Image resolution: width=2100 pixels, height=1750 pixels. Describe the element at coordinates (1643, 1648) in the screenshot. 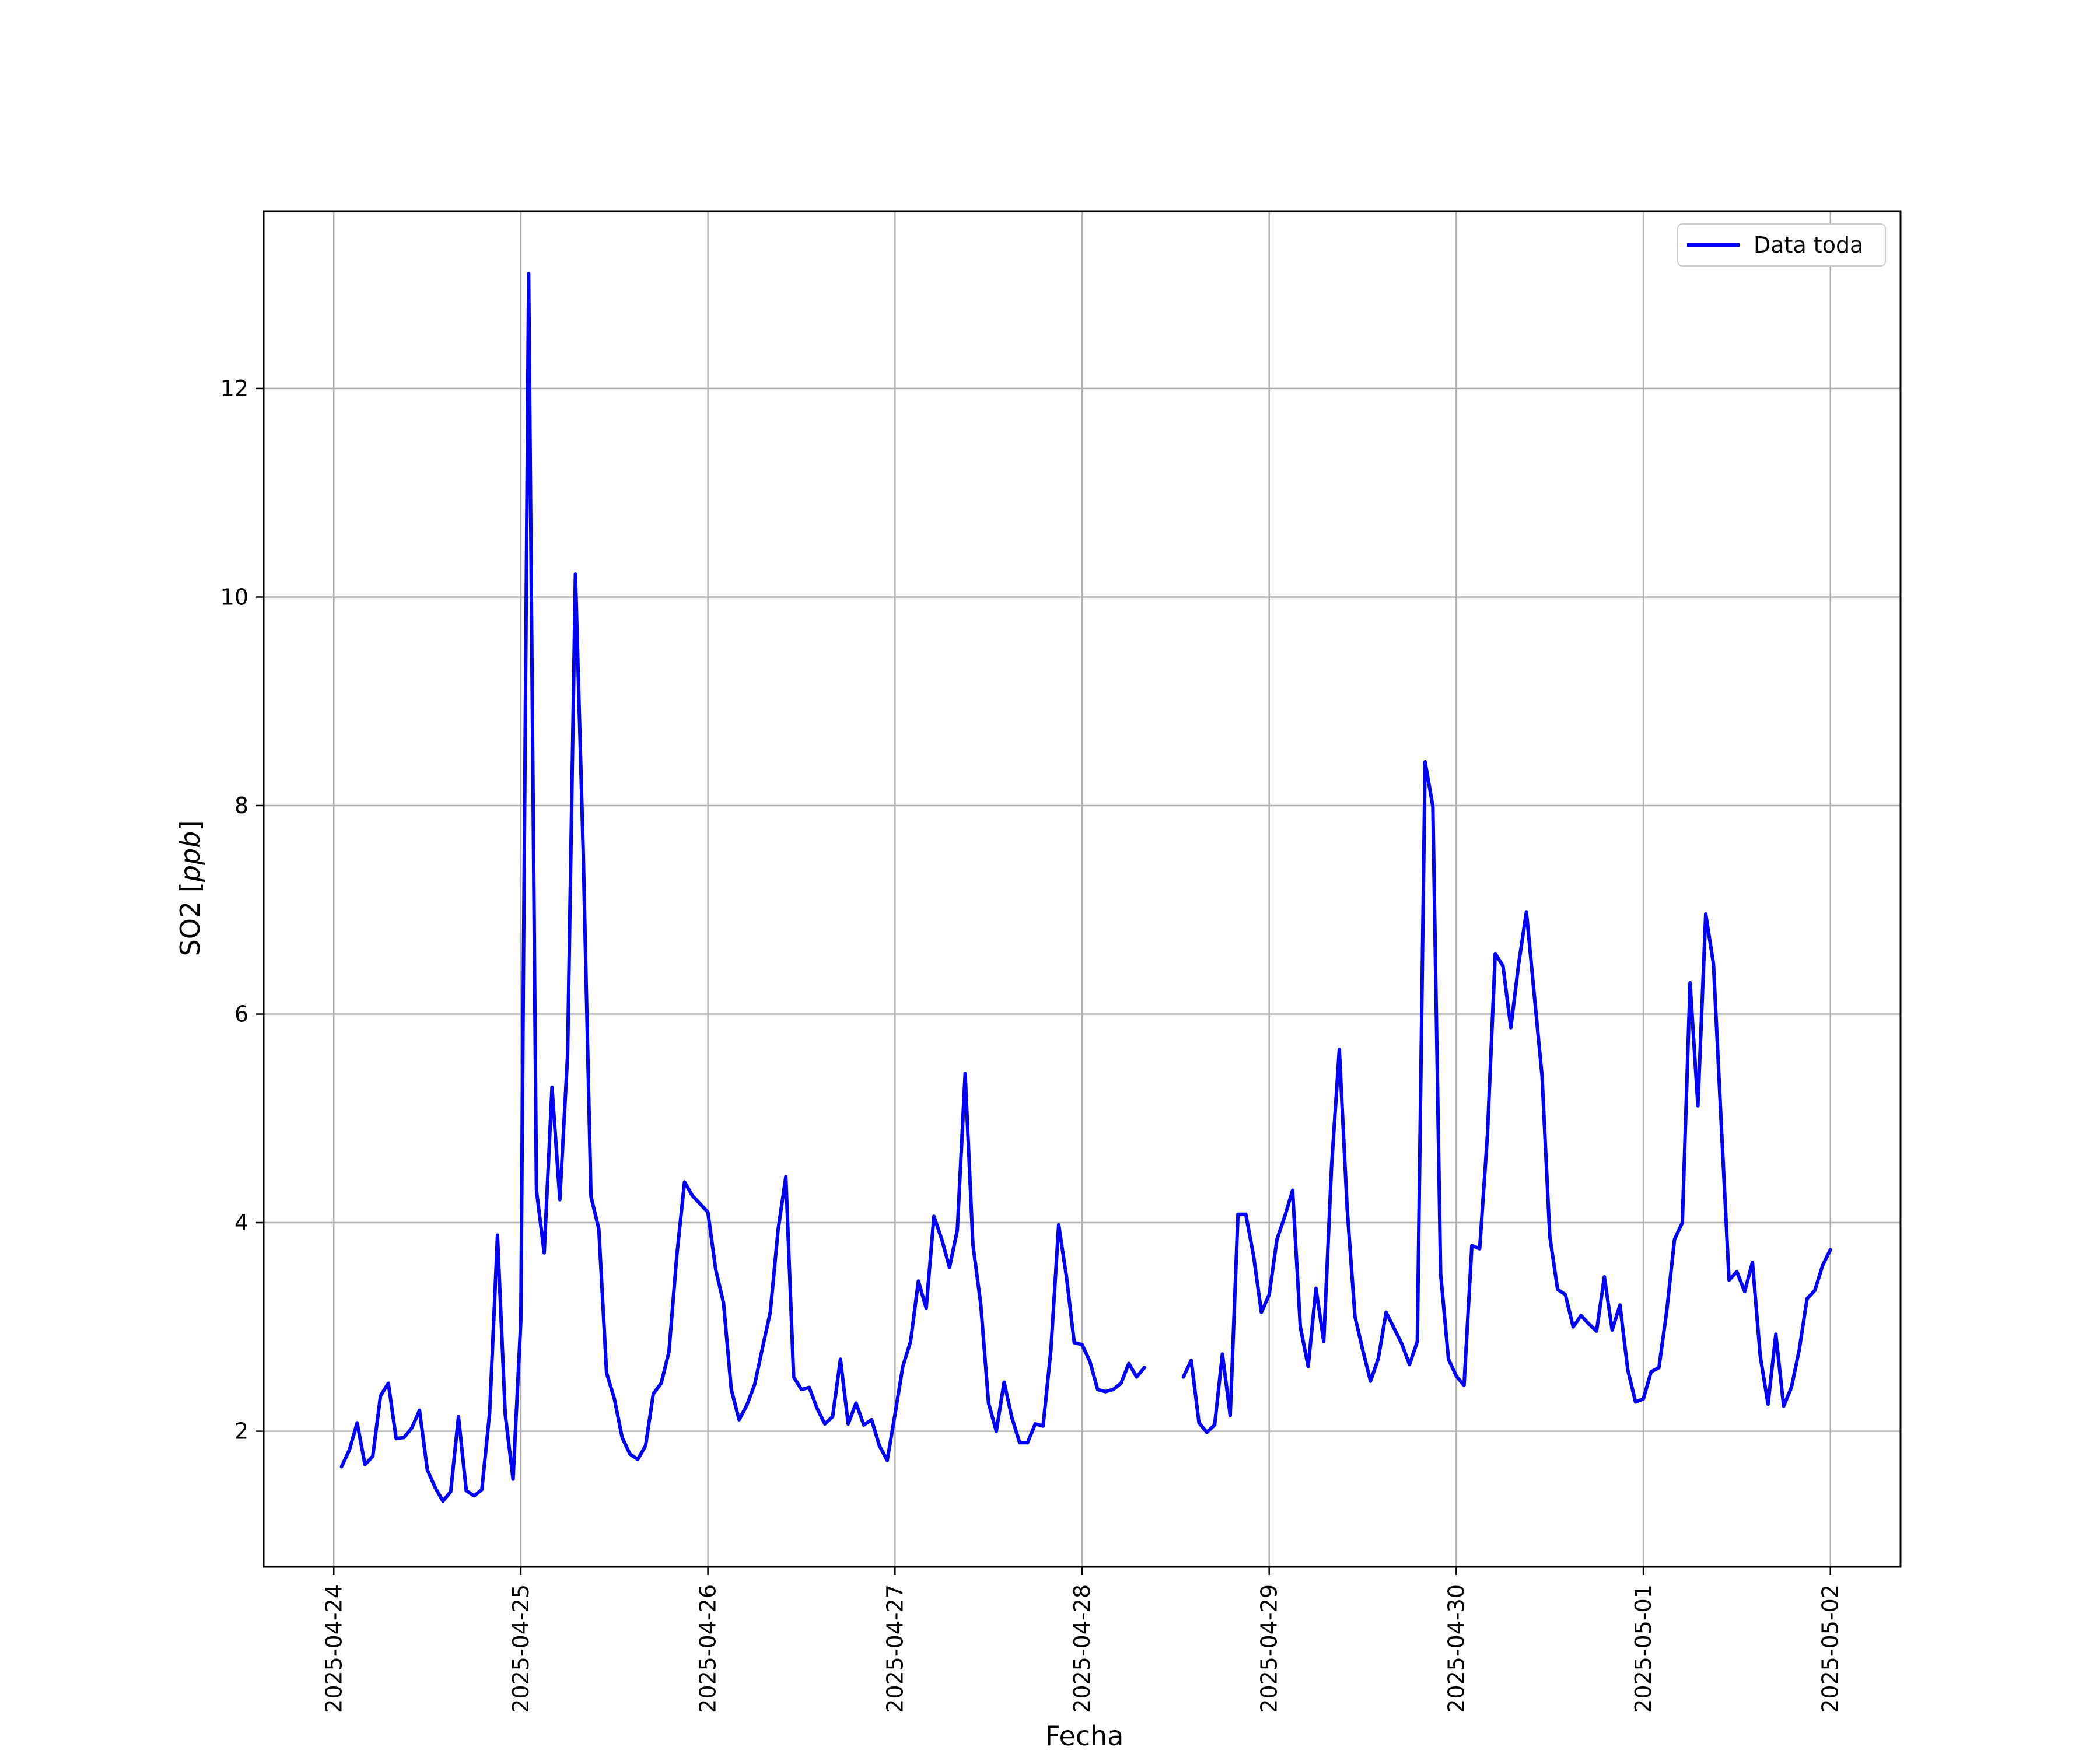

I see `x-tick-label: 2025-05-01` at that location.